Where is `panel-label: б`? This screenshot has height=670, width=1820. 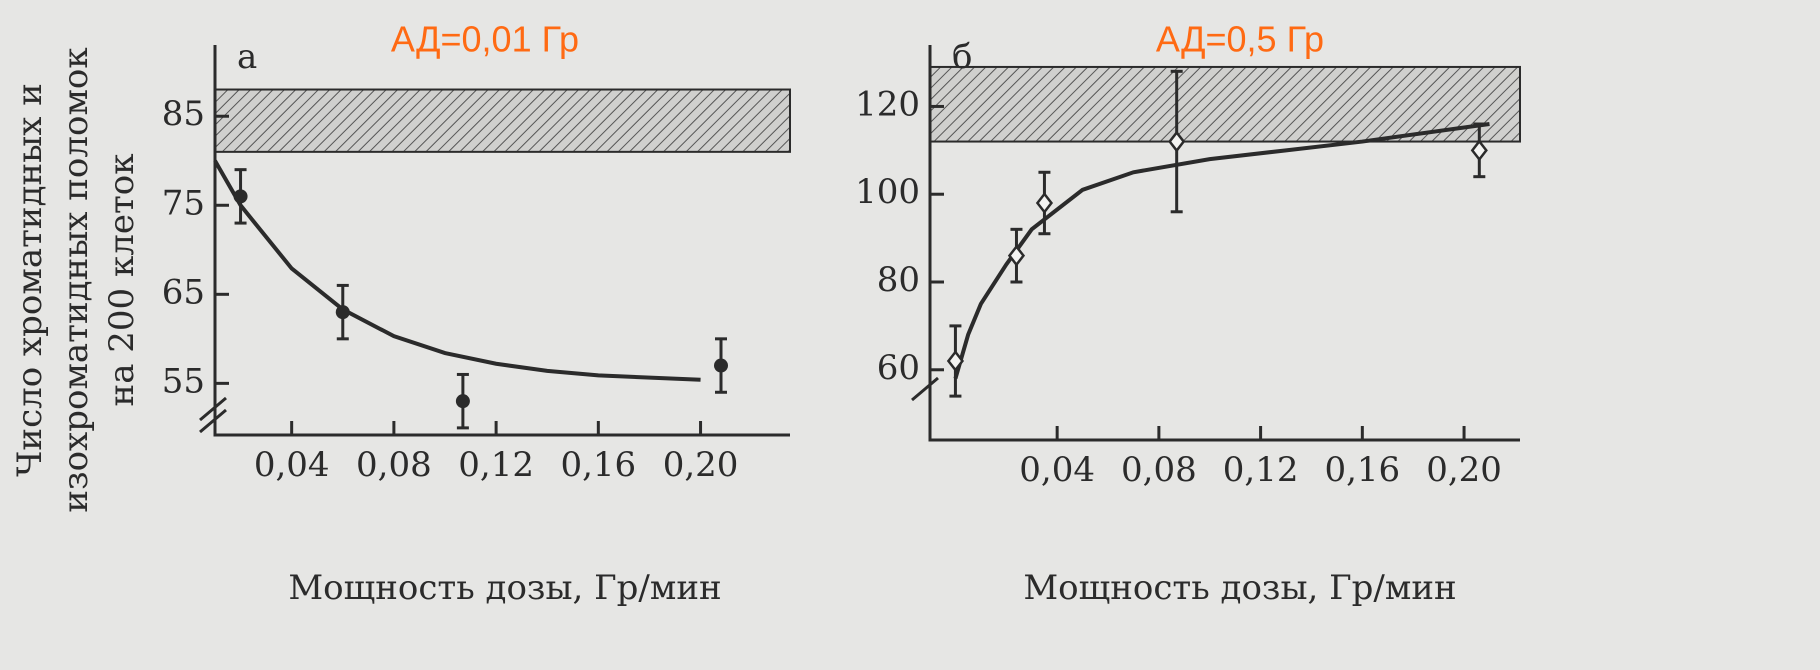 panel-label: б is located at coordinates (962, 57).